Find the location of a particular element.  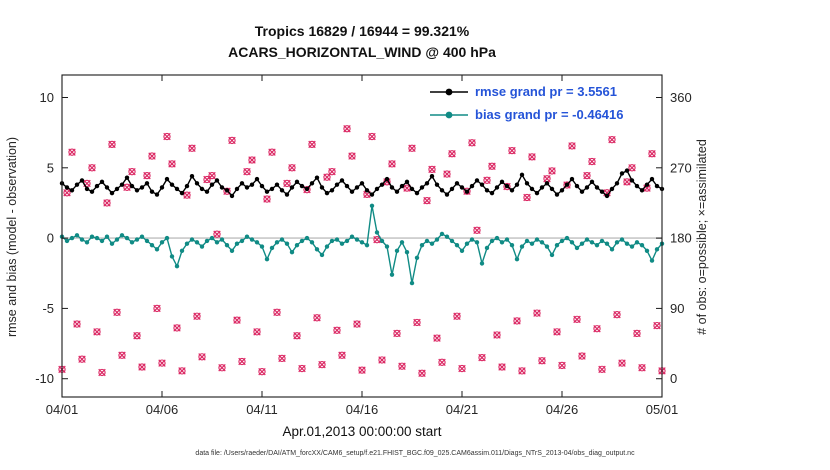

y-left-tick-label: 10 is located at coordinates (47, 97).